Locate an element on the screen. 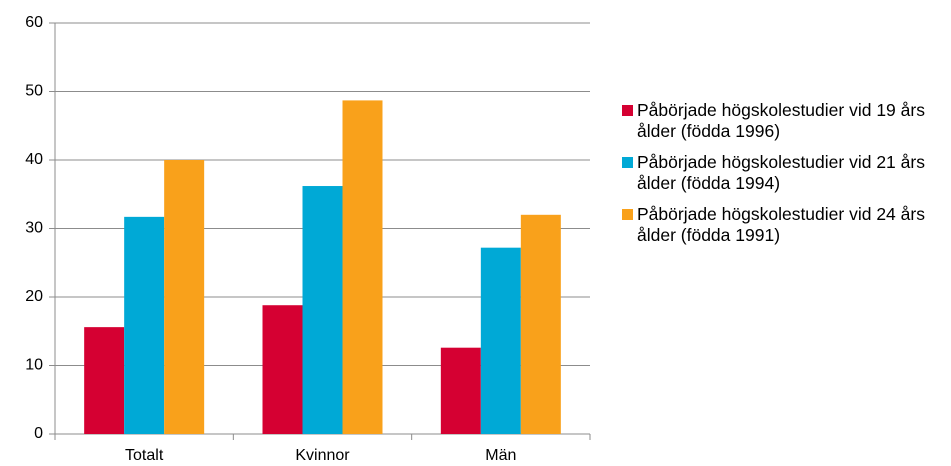 This screenshot has width=951, height=466. y-tick-label: 30 is located at coordinates (34, 228).